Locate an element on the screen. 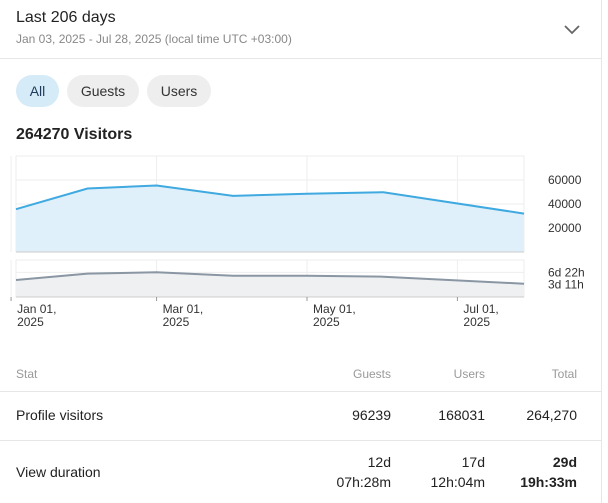 The height and width of the screenshot is (503, 608). col-header-guests: Guests is located at coordinates (371, 374).